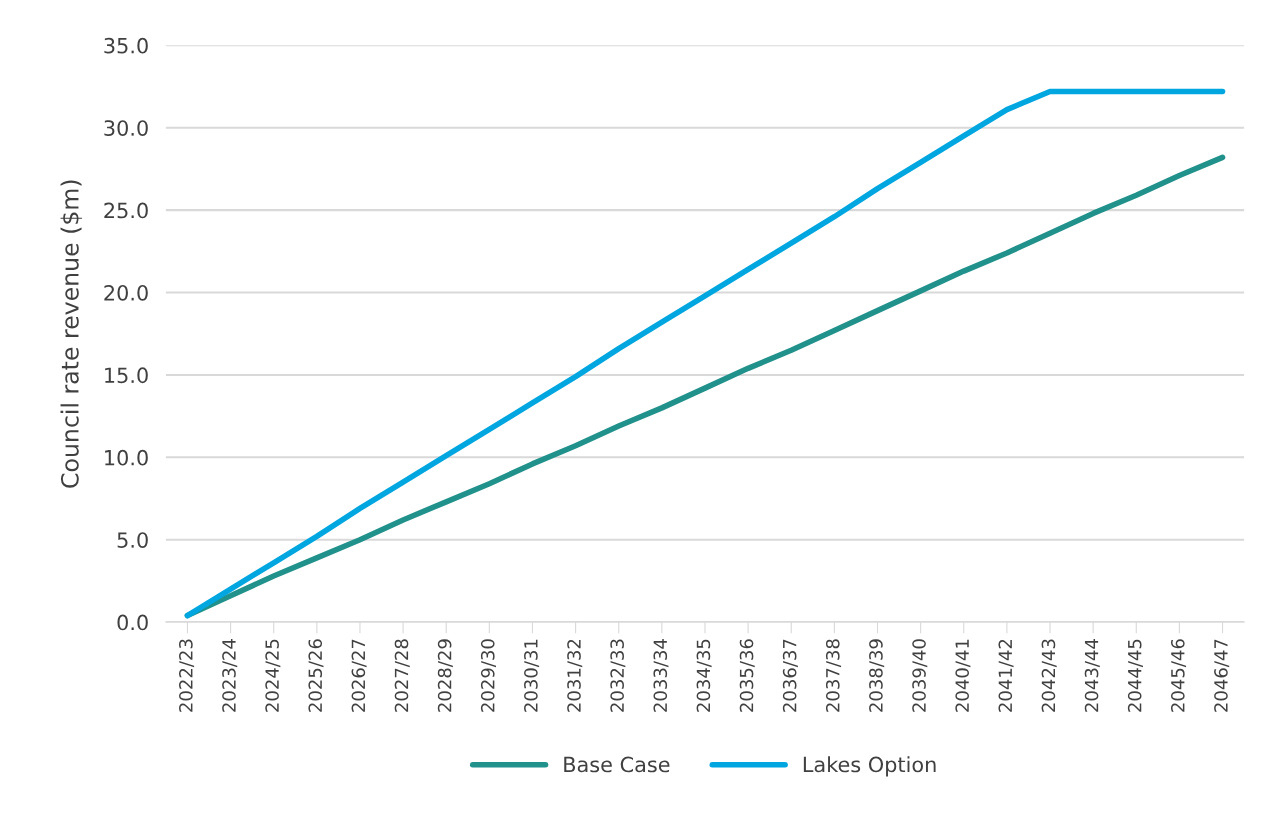 Image resolution: width=1276 pixels, height=824 pixels. I want to click on x-tick-label: 2043/44, so click(1092, 675).